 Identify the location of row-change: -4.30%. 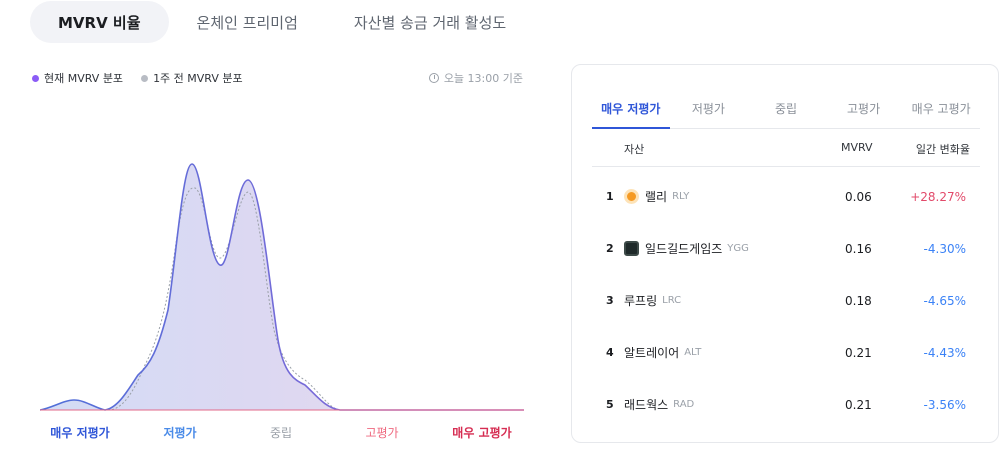
(944, 249).